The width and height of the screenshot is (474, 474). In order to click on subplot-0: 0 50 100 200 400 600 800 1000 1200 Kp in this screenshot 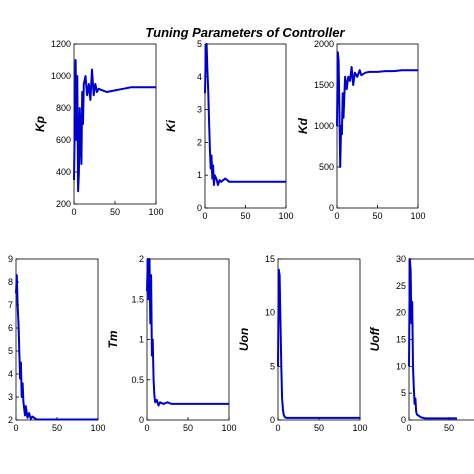, I will do `click(98, 128)`.